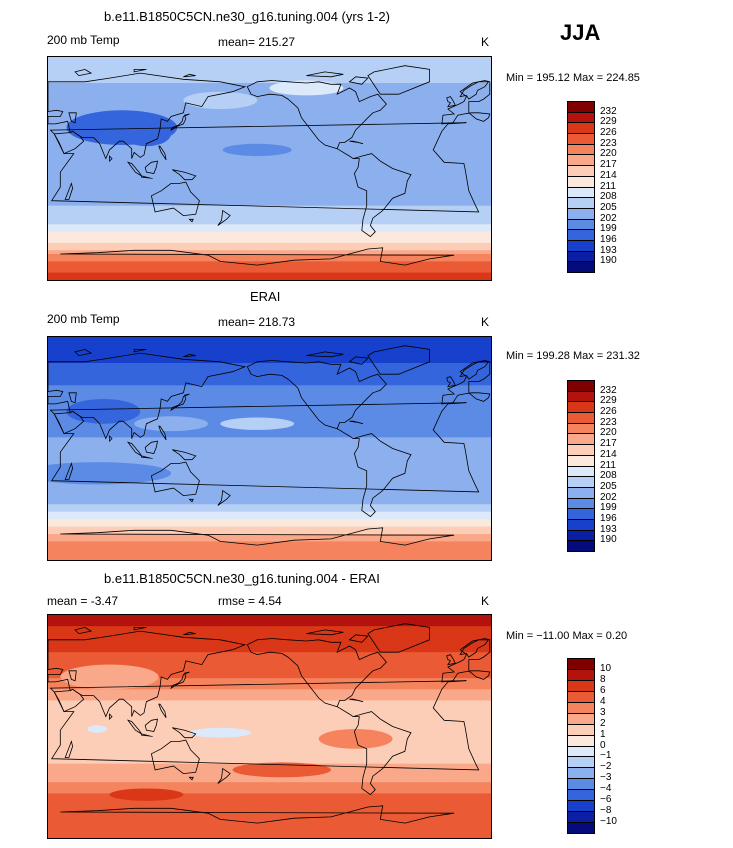 The width and height of the screenshot is (733, 848). What do you see at coordinates (608, 518) in the screenshot?
I see `colorbar-label: 196` at bounding box center [608, 518].